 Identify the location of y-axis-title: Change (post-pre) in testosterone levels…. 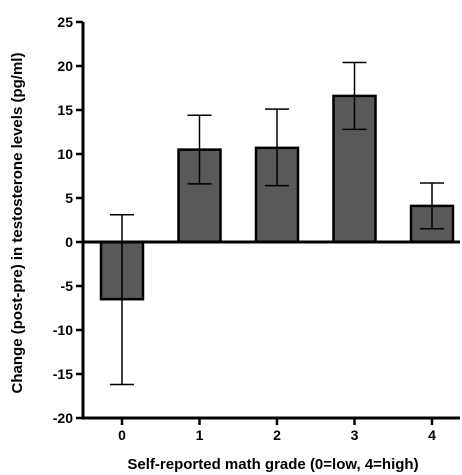
(17, 223).